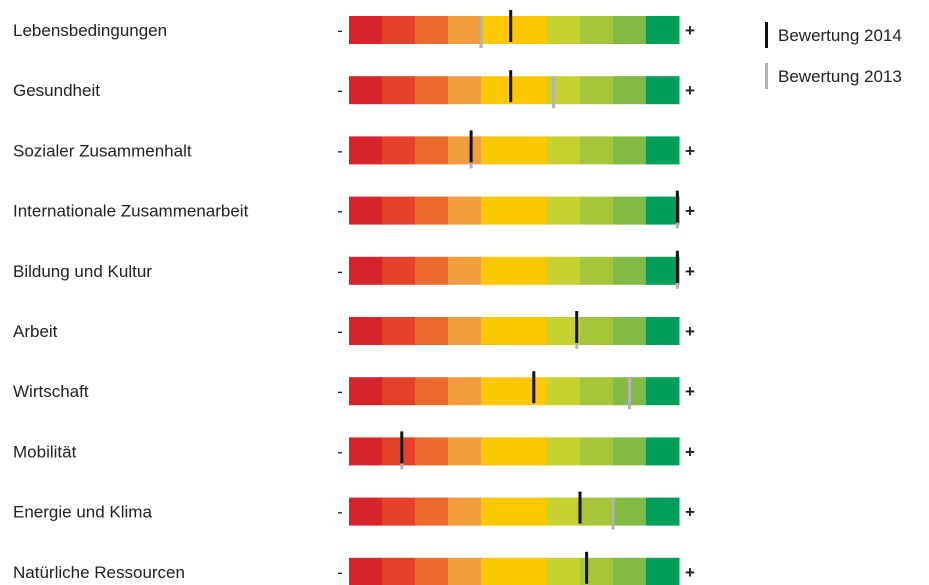  What do you see at coordinates (840, 76) in the screenshot?
I see `legend-label: Bewertung 2013` at bounding box center [840, 76].